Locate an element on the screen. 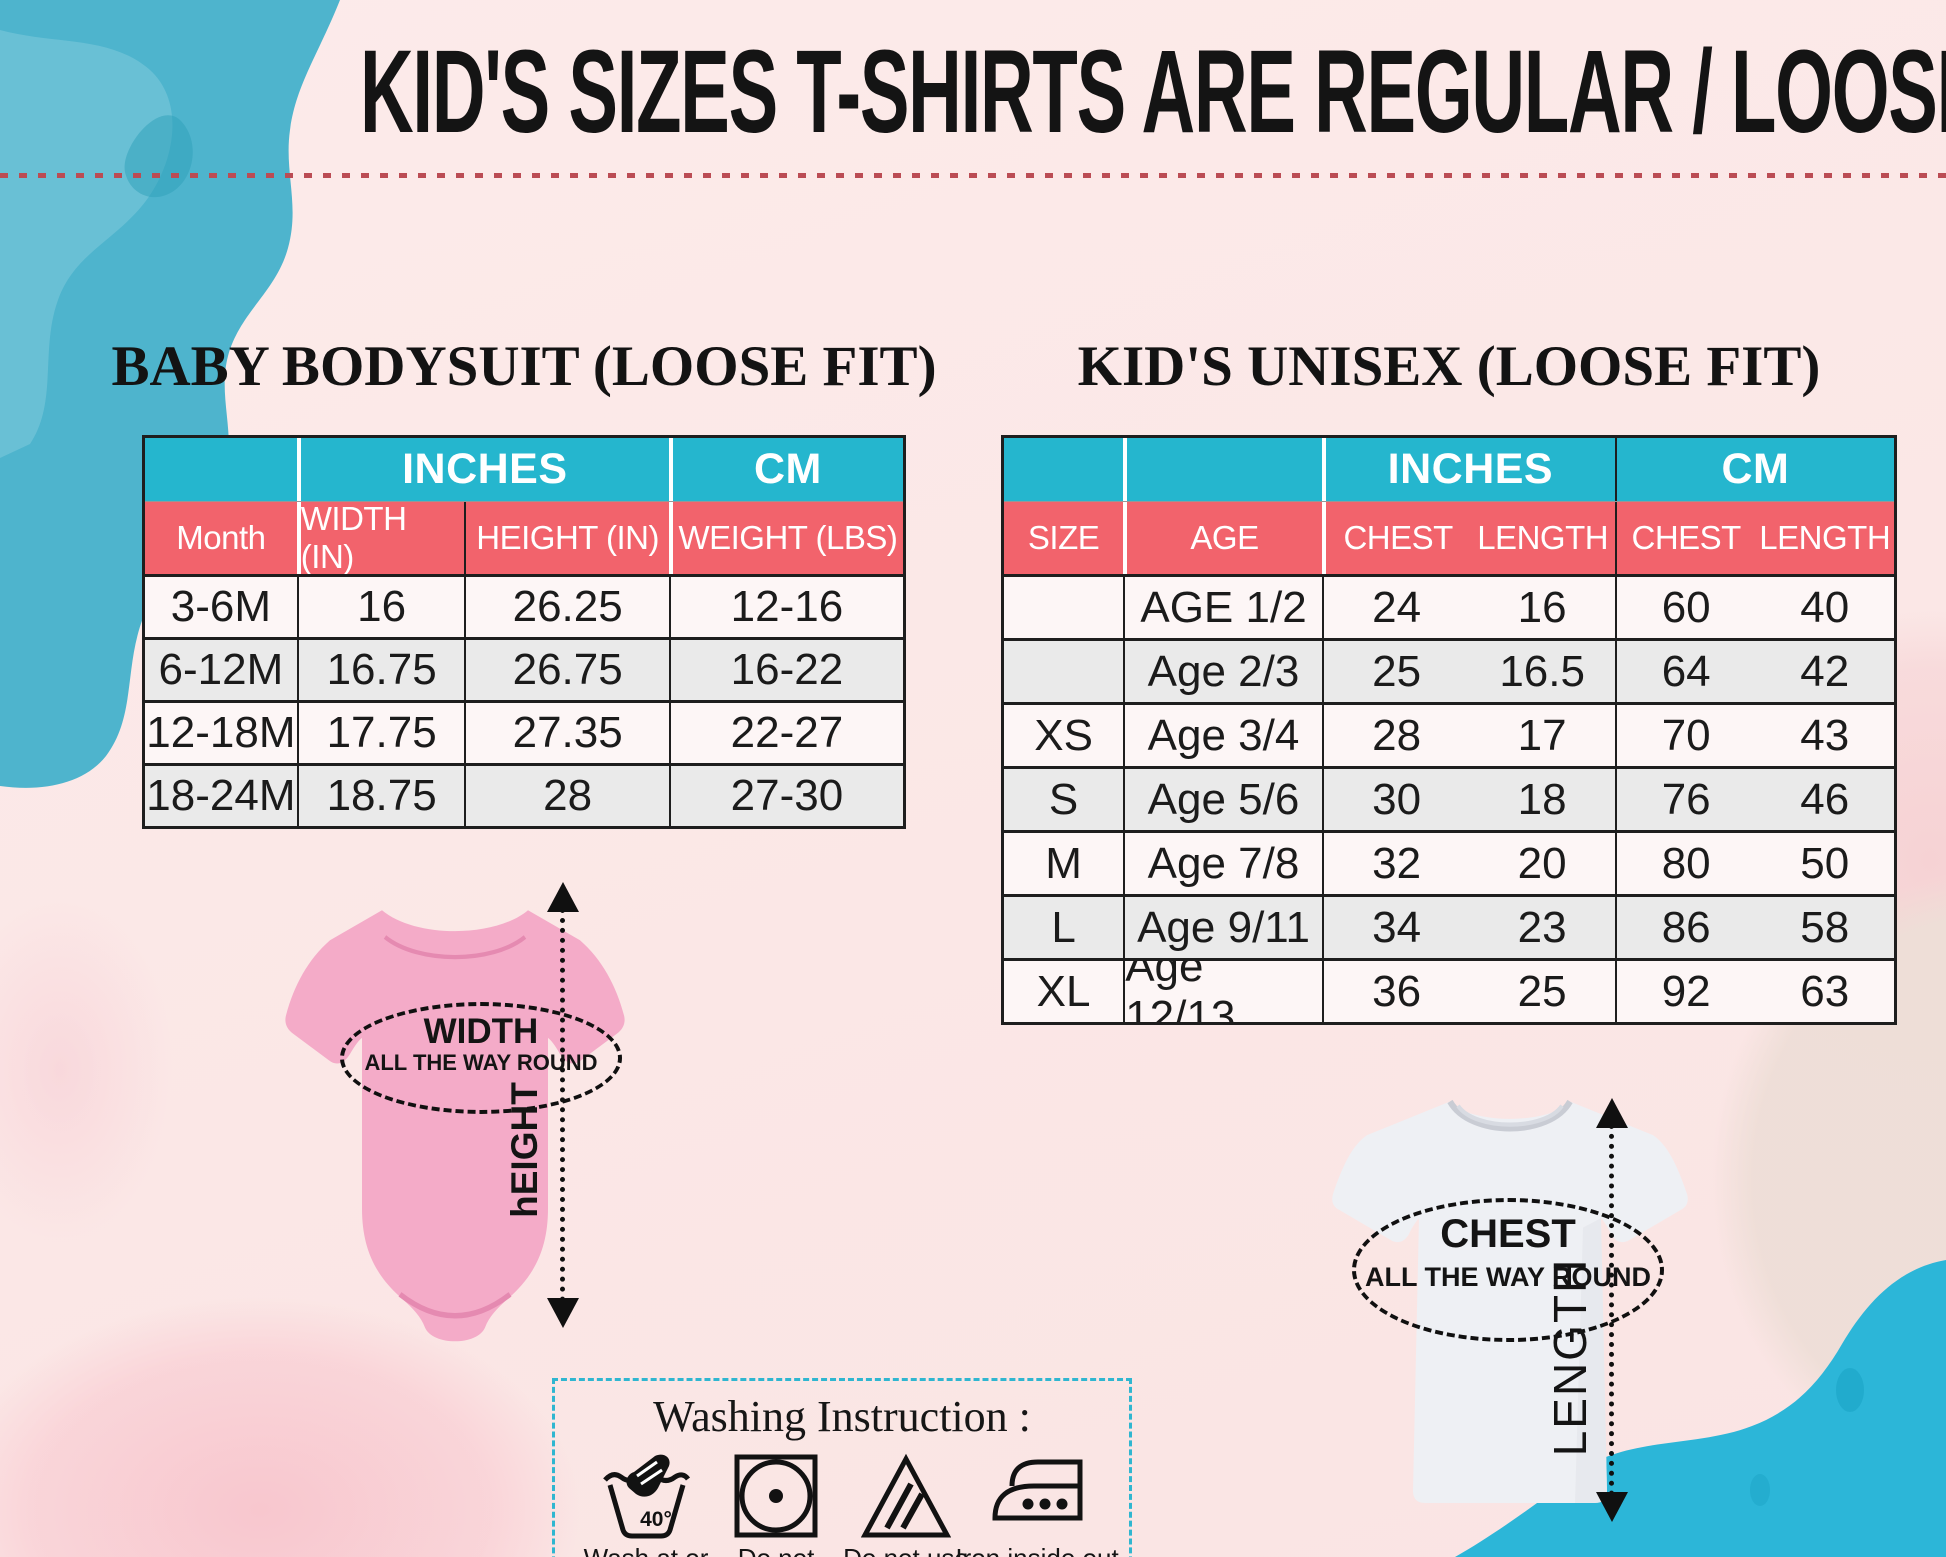  width-measure-ellipse is located at coordinates (481, 1058).